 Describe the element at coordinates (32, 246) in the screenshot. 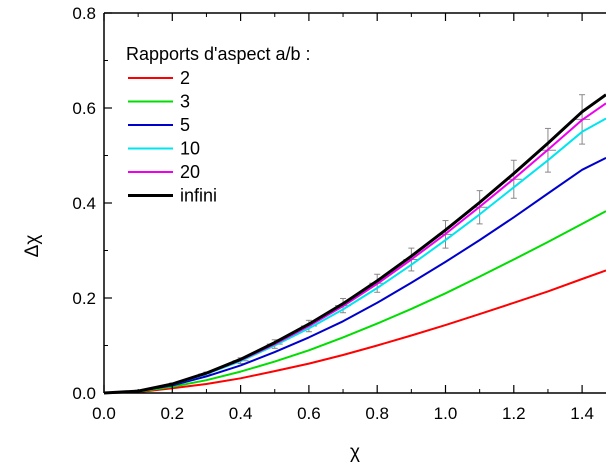

I see `y-axis-title: Δχ` at that location.